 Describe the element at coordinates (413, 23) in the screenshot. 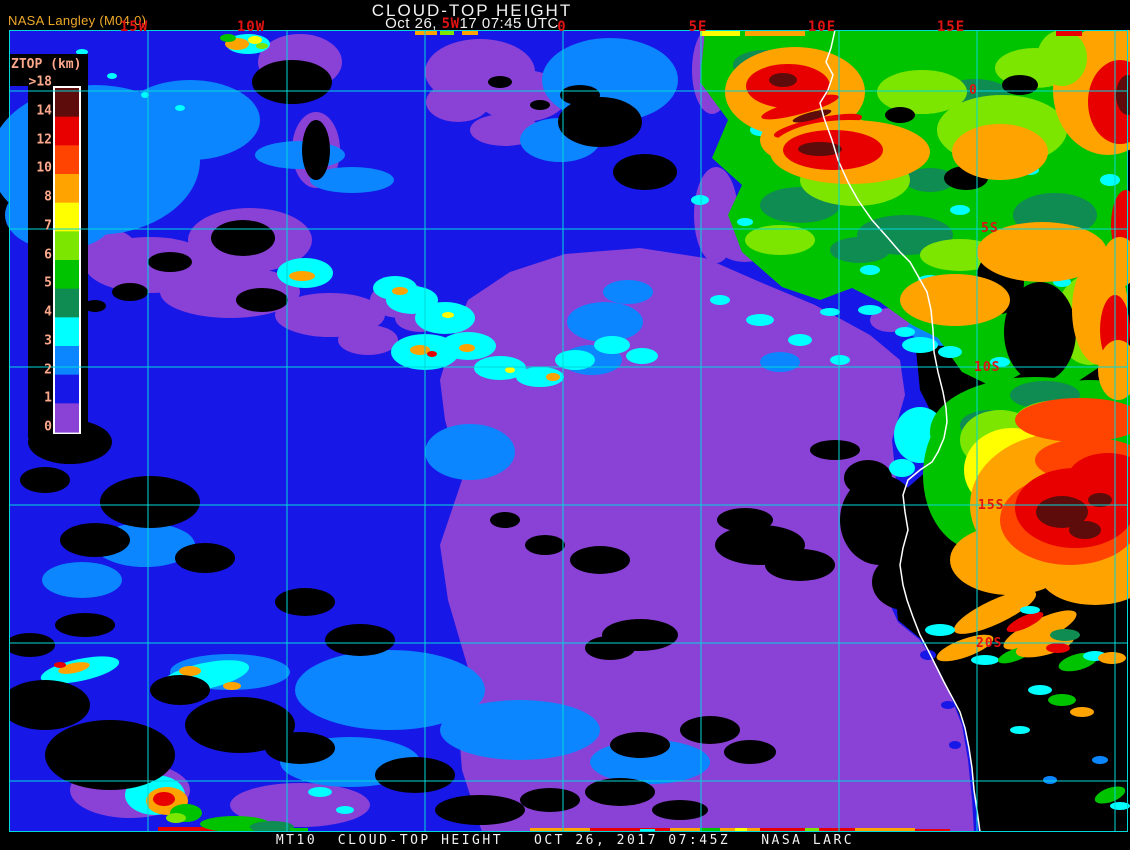

I see `timestamp-left: Oct 26,` at that location.